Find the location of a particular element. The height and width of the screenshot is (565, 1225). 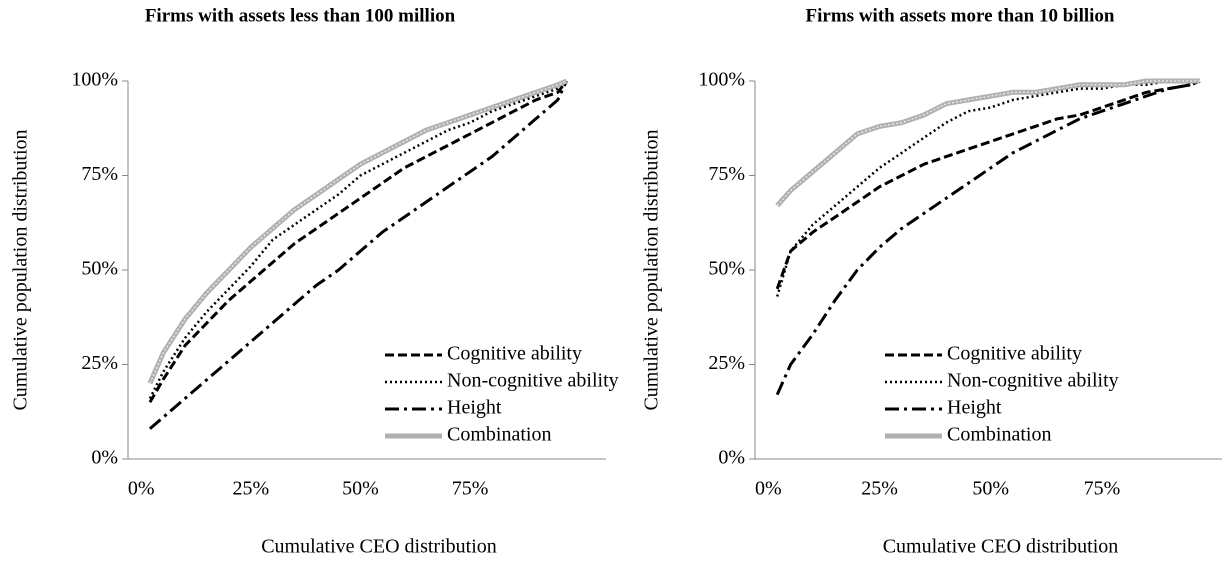

chart-title: Firms with assets more than 10 billion is located at coordinates (960, 15).